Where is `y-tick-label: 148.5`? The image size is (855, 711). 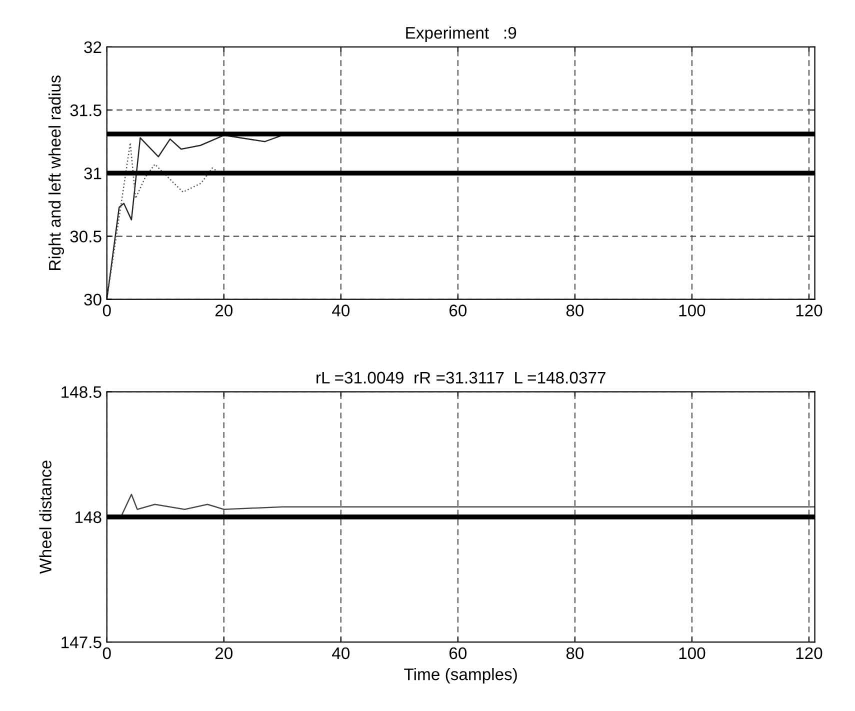 y-tick-label: 148.5 is located at coordinates (82, 392).